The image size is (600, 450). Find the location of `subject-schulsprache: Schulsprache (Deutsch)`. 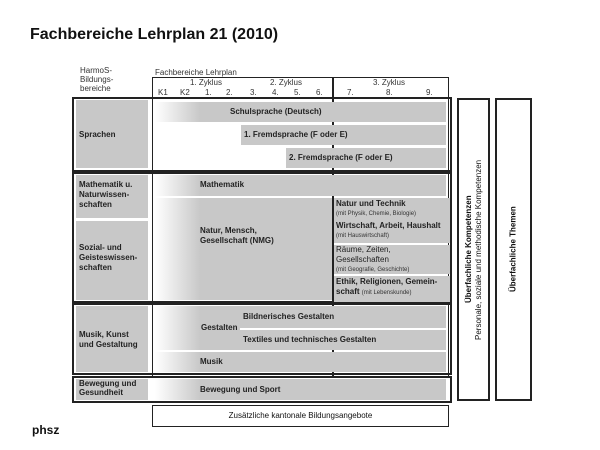

subject-schulsprache: Schulsprache (Deutsch) is located at coordinates (300, 112).